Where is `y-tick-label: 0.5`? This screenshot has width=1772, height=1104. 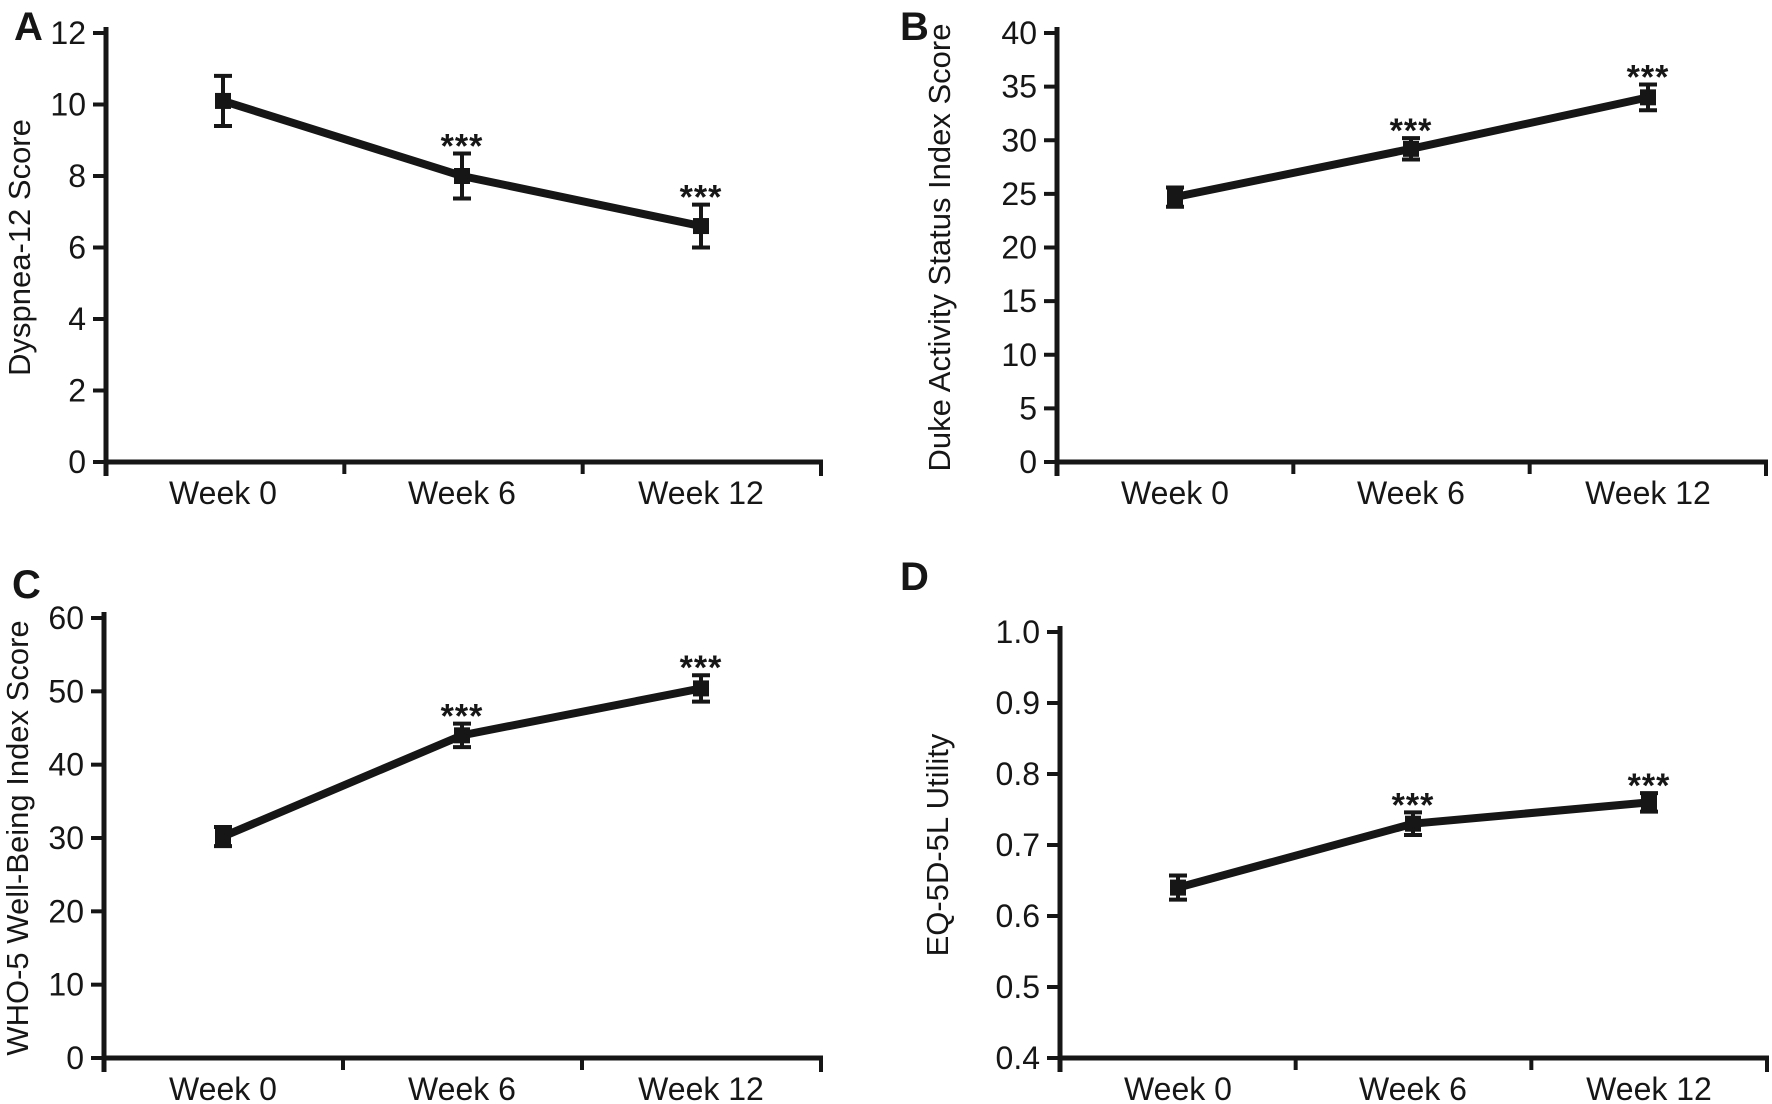 y-tick-label: 0.5 is located at coordinates (1018, 987).